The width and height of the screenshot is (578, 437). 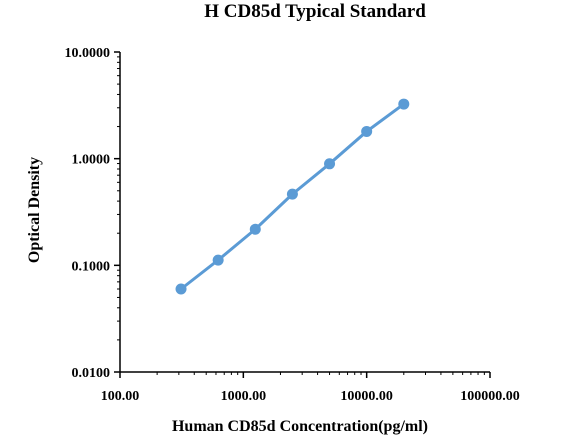 What do you see at coordinates (310, 387) in the screenshot?
I see `x-axis: 100.00 1000.00 10000.00 100000.00` at bounding box center [310, 387].